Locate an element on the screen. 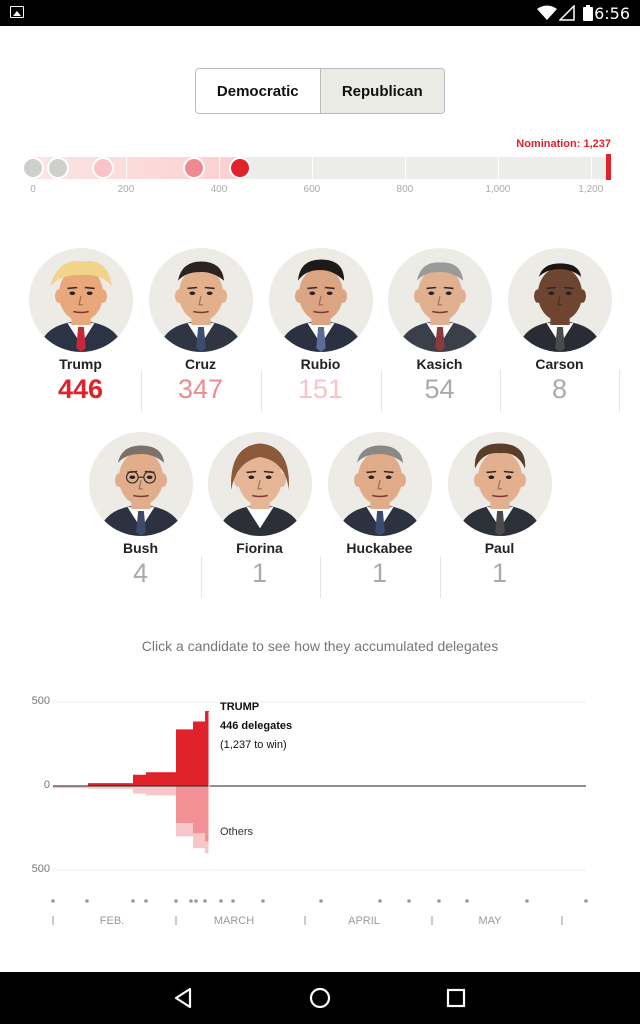  progress-axis-label: 0 is located at coordinates (33, 189).